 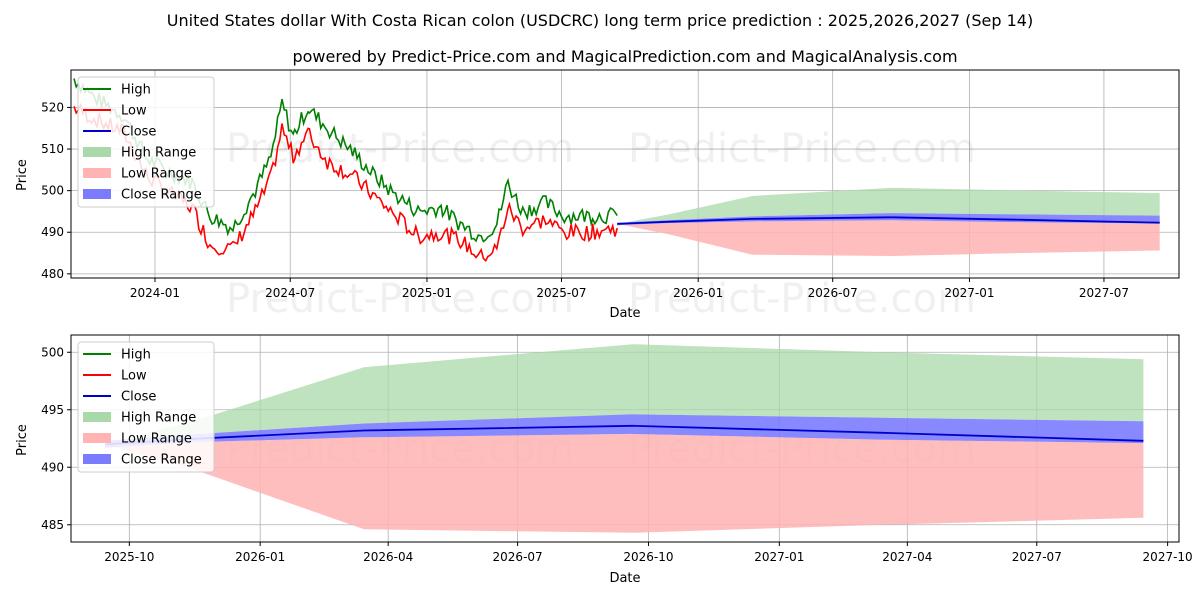 What do you see at coordinates (648, 557) in the screenshot?
I see `bottom-xtick-label-4: 2026-10` at bounding box center [648, 557].